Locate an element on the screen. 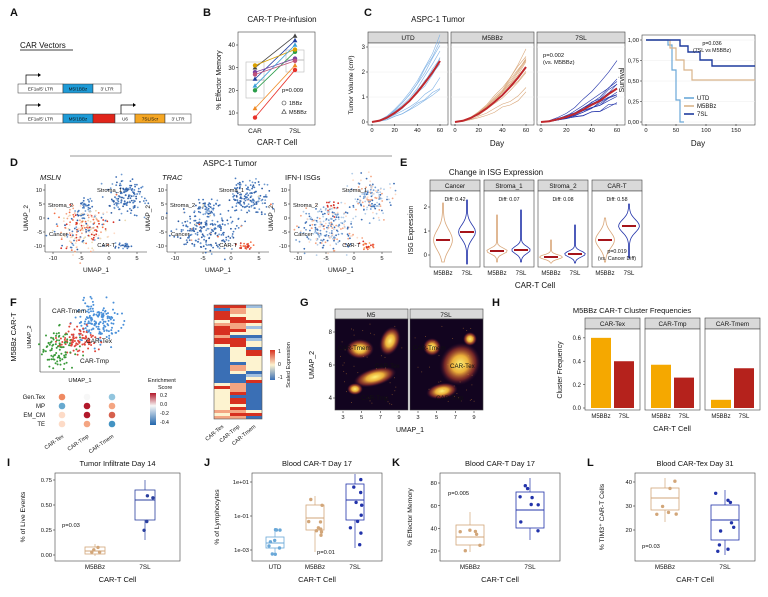 This screenshot has height=597, width=768. y-tick-label: 0.25 is located at coordinates (46, 531).